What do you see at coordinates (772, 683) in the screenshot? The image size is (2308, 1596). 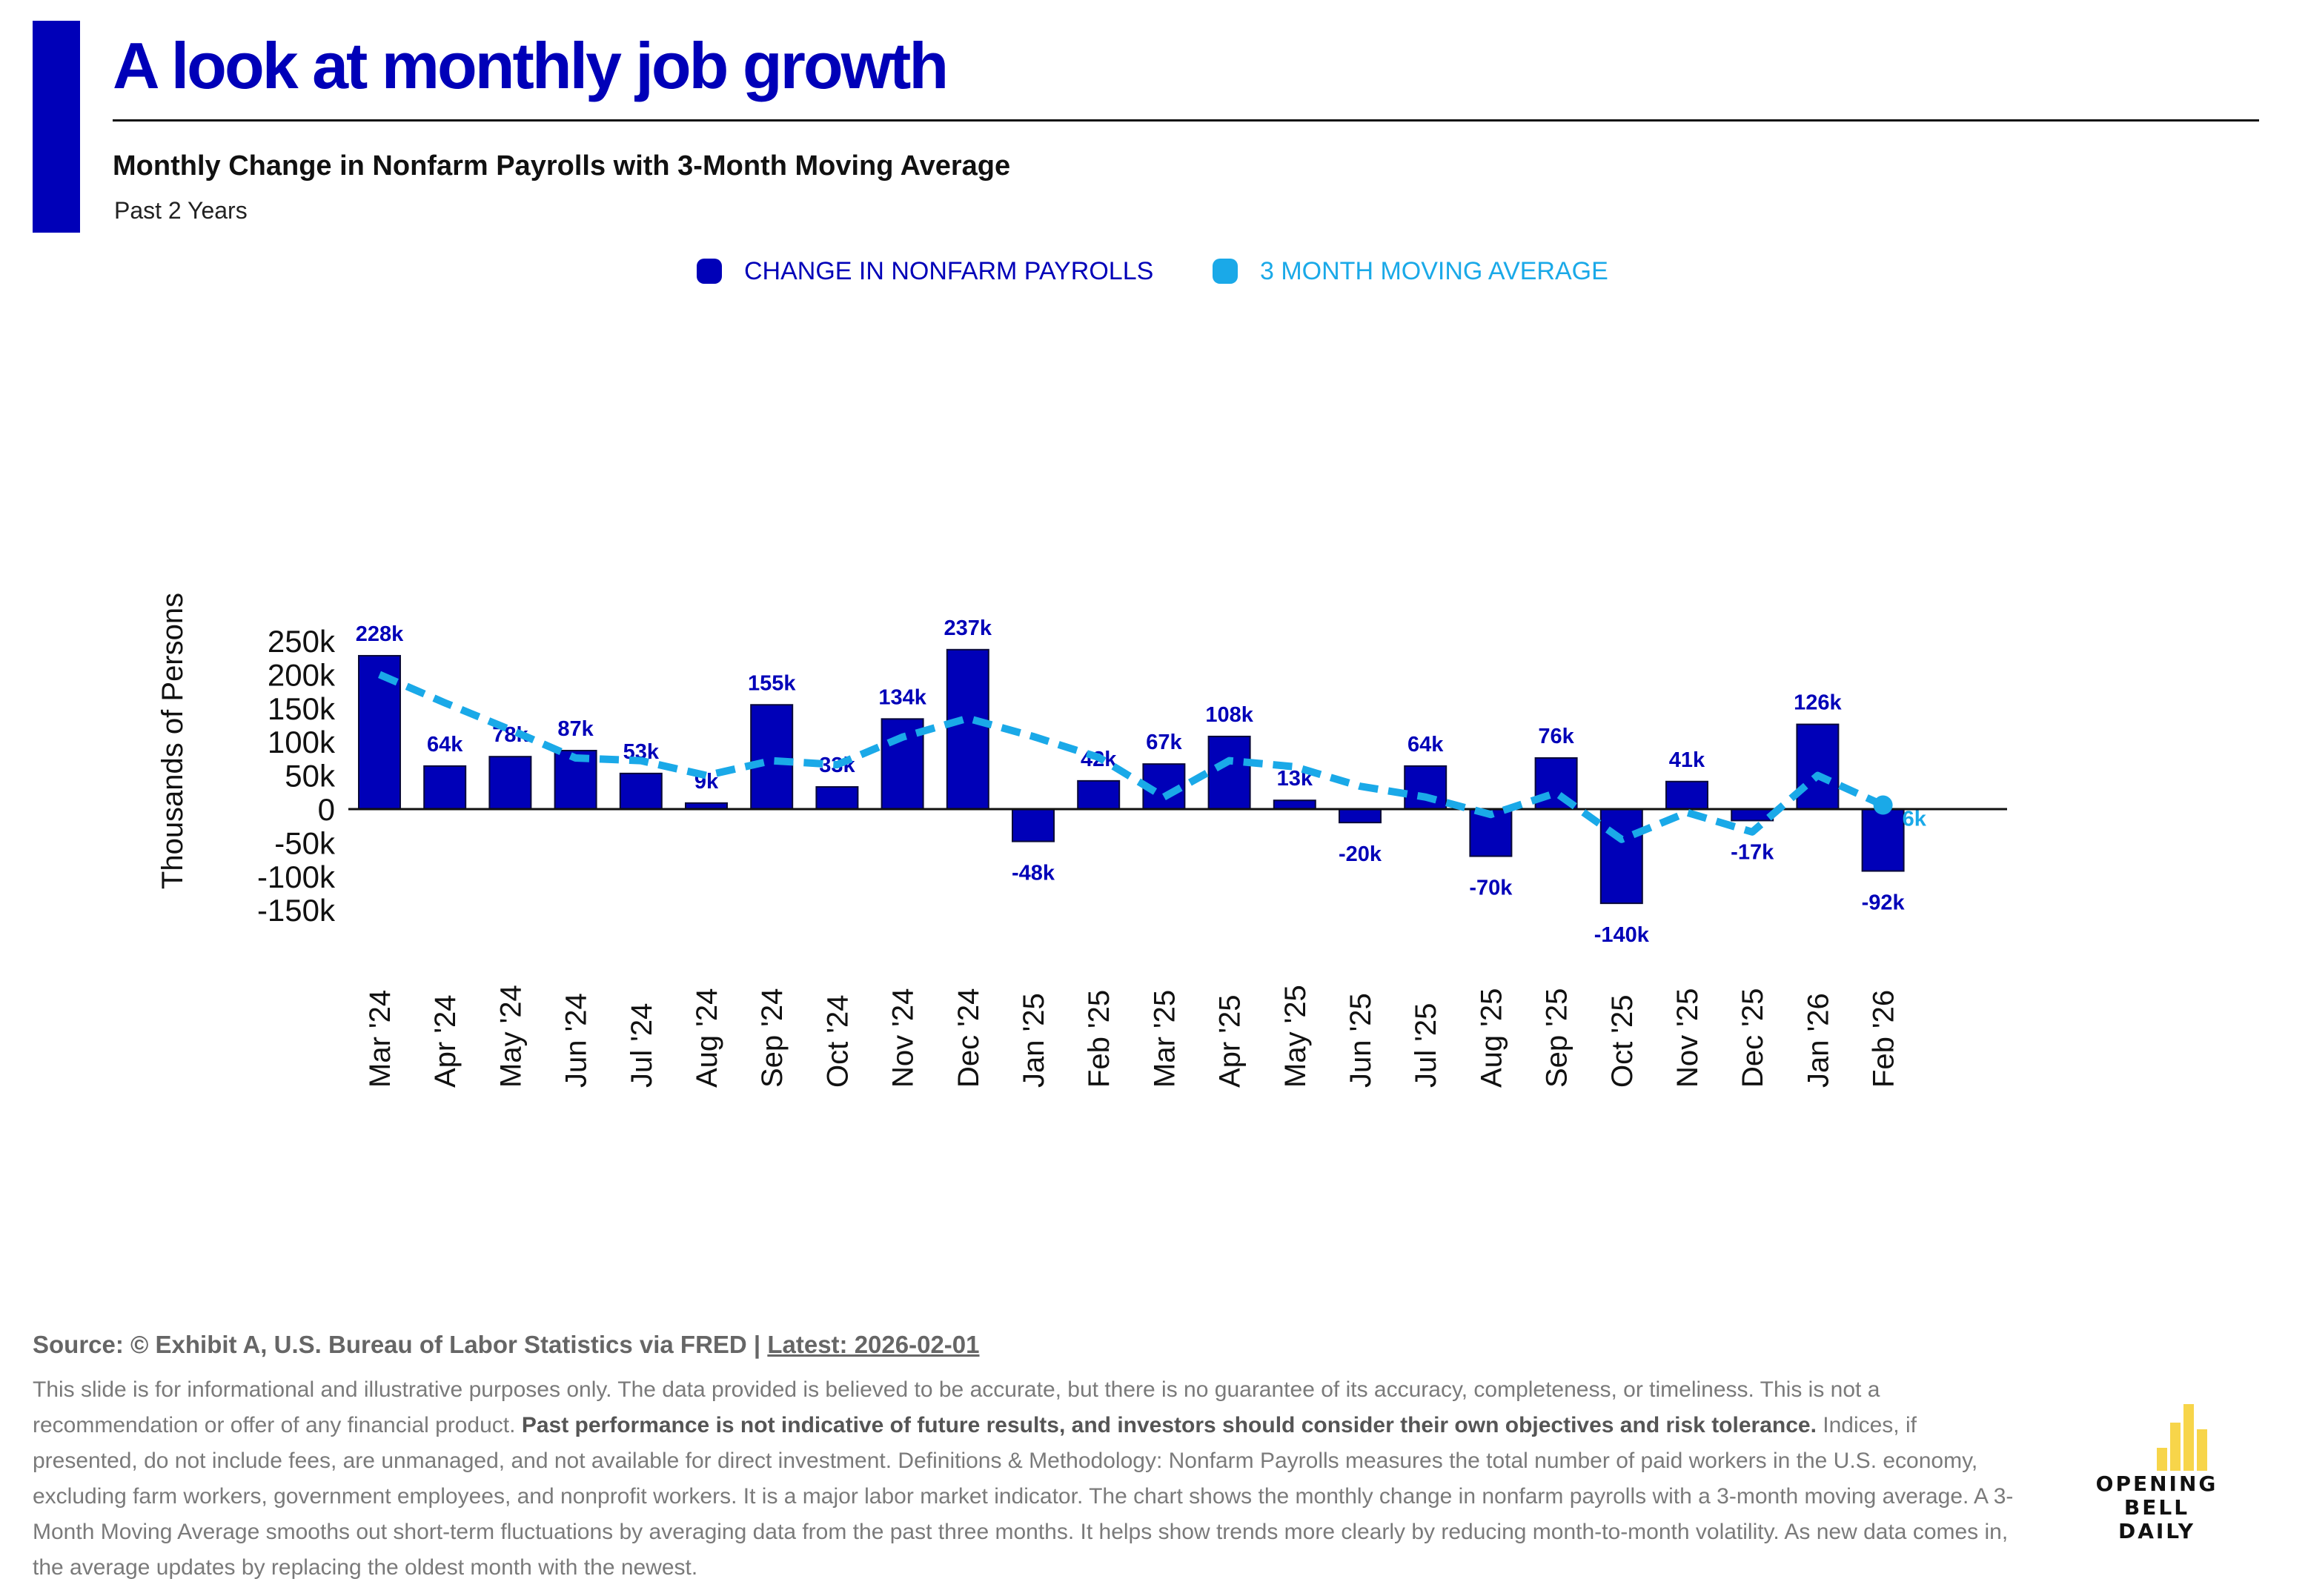 I see `bar-value-label: 155k` at bounding box center [772, 683].